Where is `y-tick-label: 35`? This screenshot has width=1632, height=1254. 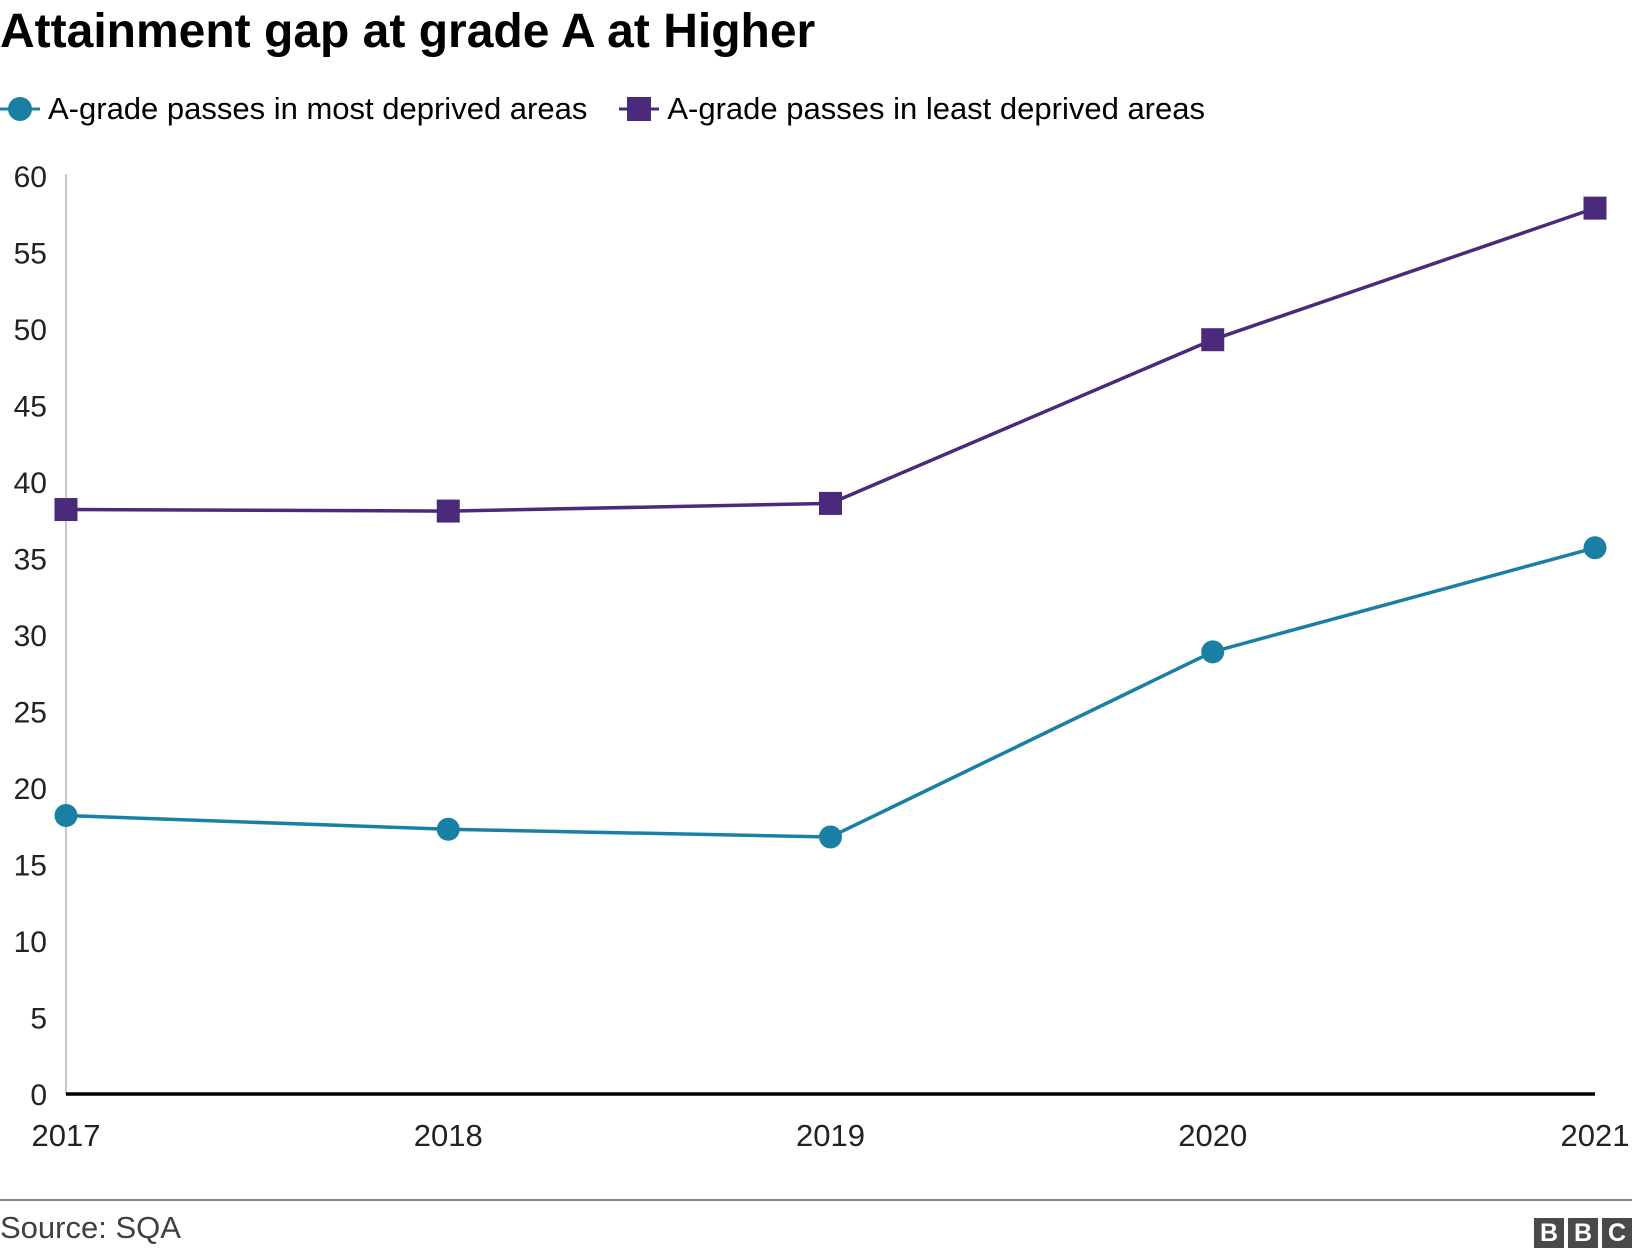
y-tick-label: 35 is located at coordinates (30, 560).